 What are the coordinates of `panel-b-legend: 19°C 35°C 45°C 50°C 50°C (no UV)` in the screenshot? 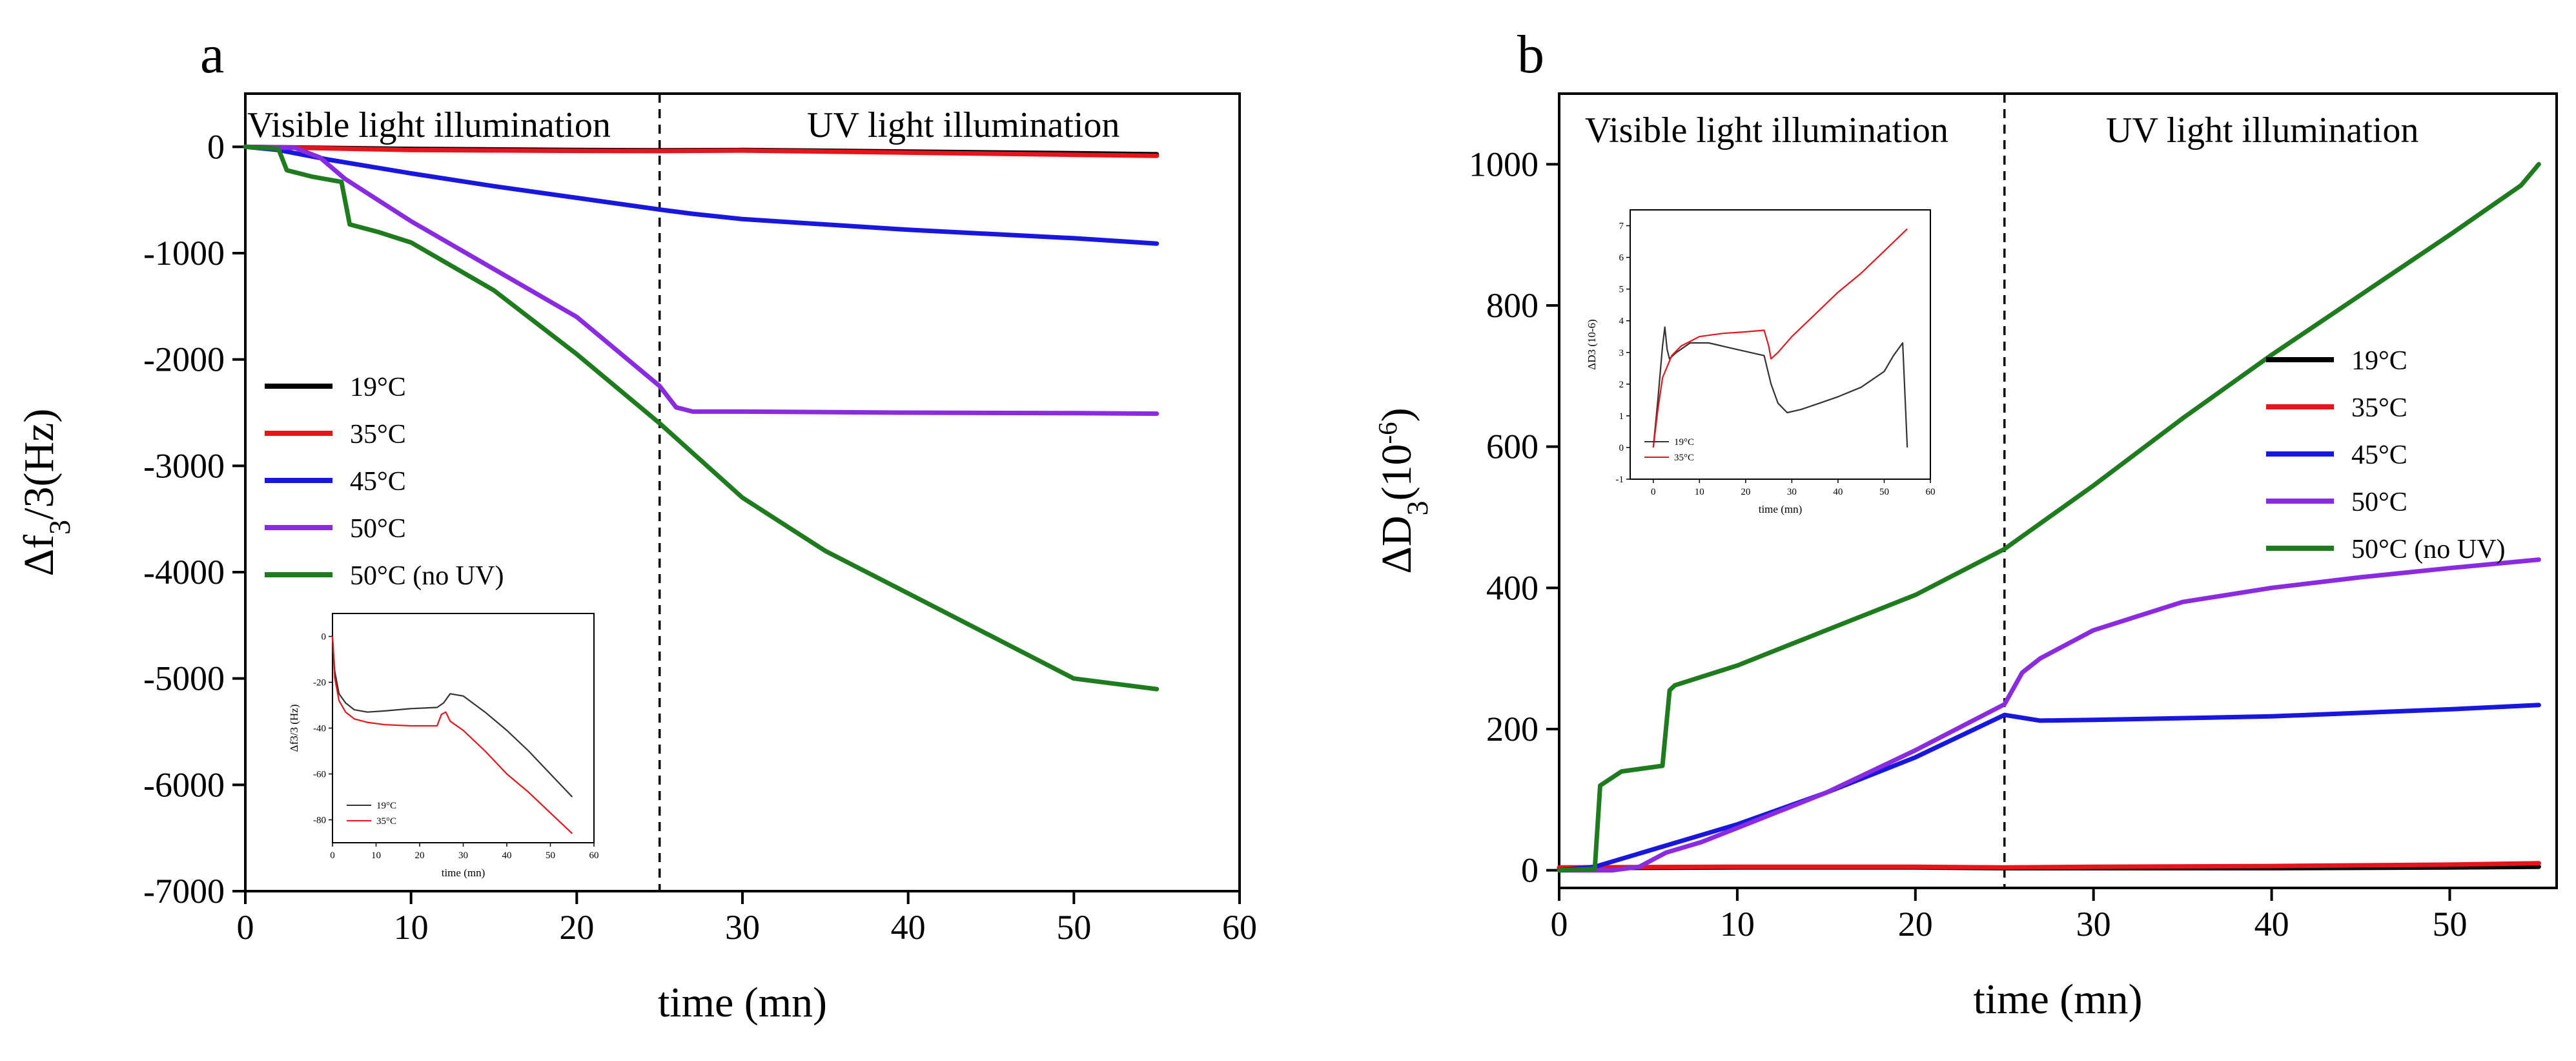 It's located at (2385, 455).